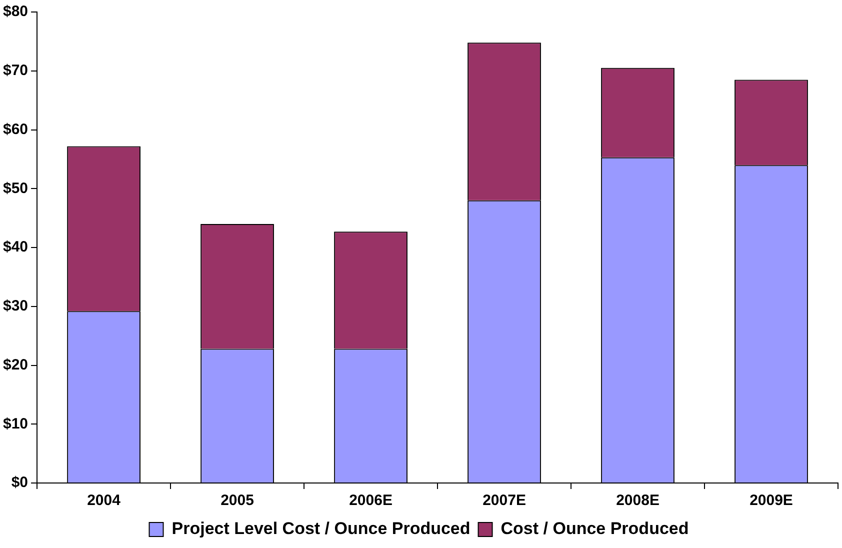 This screenshot has width=842, height=548. Describe the element at coordinates (104, 501) in the screenshot. I see `x-tick-label: 2004` at that location.